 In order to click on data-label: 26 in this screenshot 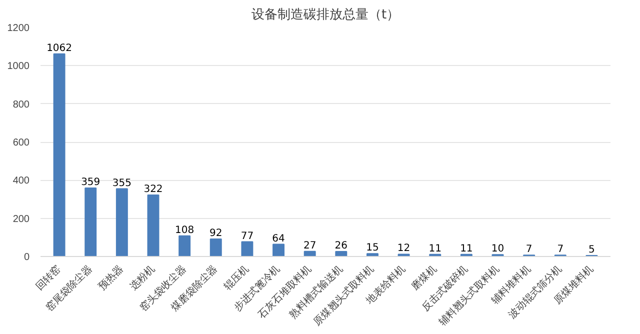, I will do `click(341, 246)`.